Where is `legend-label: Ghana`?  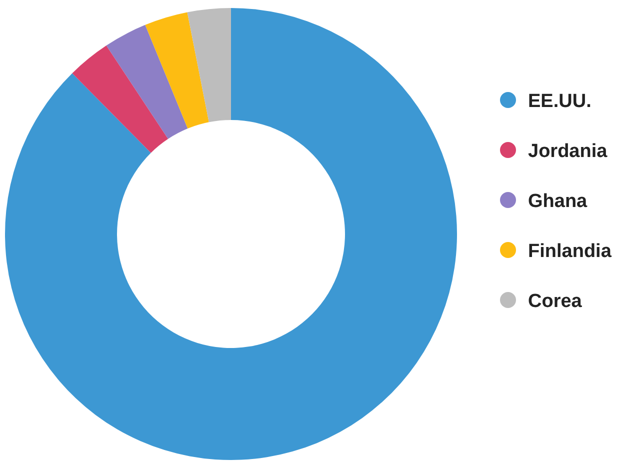
legend-label: Ghana is located at coordinates (558, 201).